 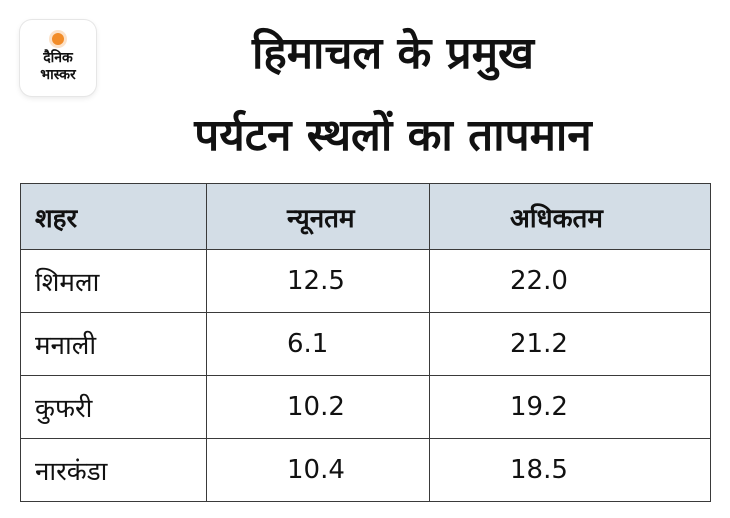 What do you see at coordinates (113, 281) in the screenshot?
I see `city-cell: शिमला` at bounding box center [113, 281].